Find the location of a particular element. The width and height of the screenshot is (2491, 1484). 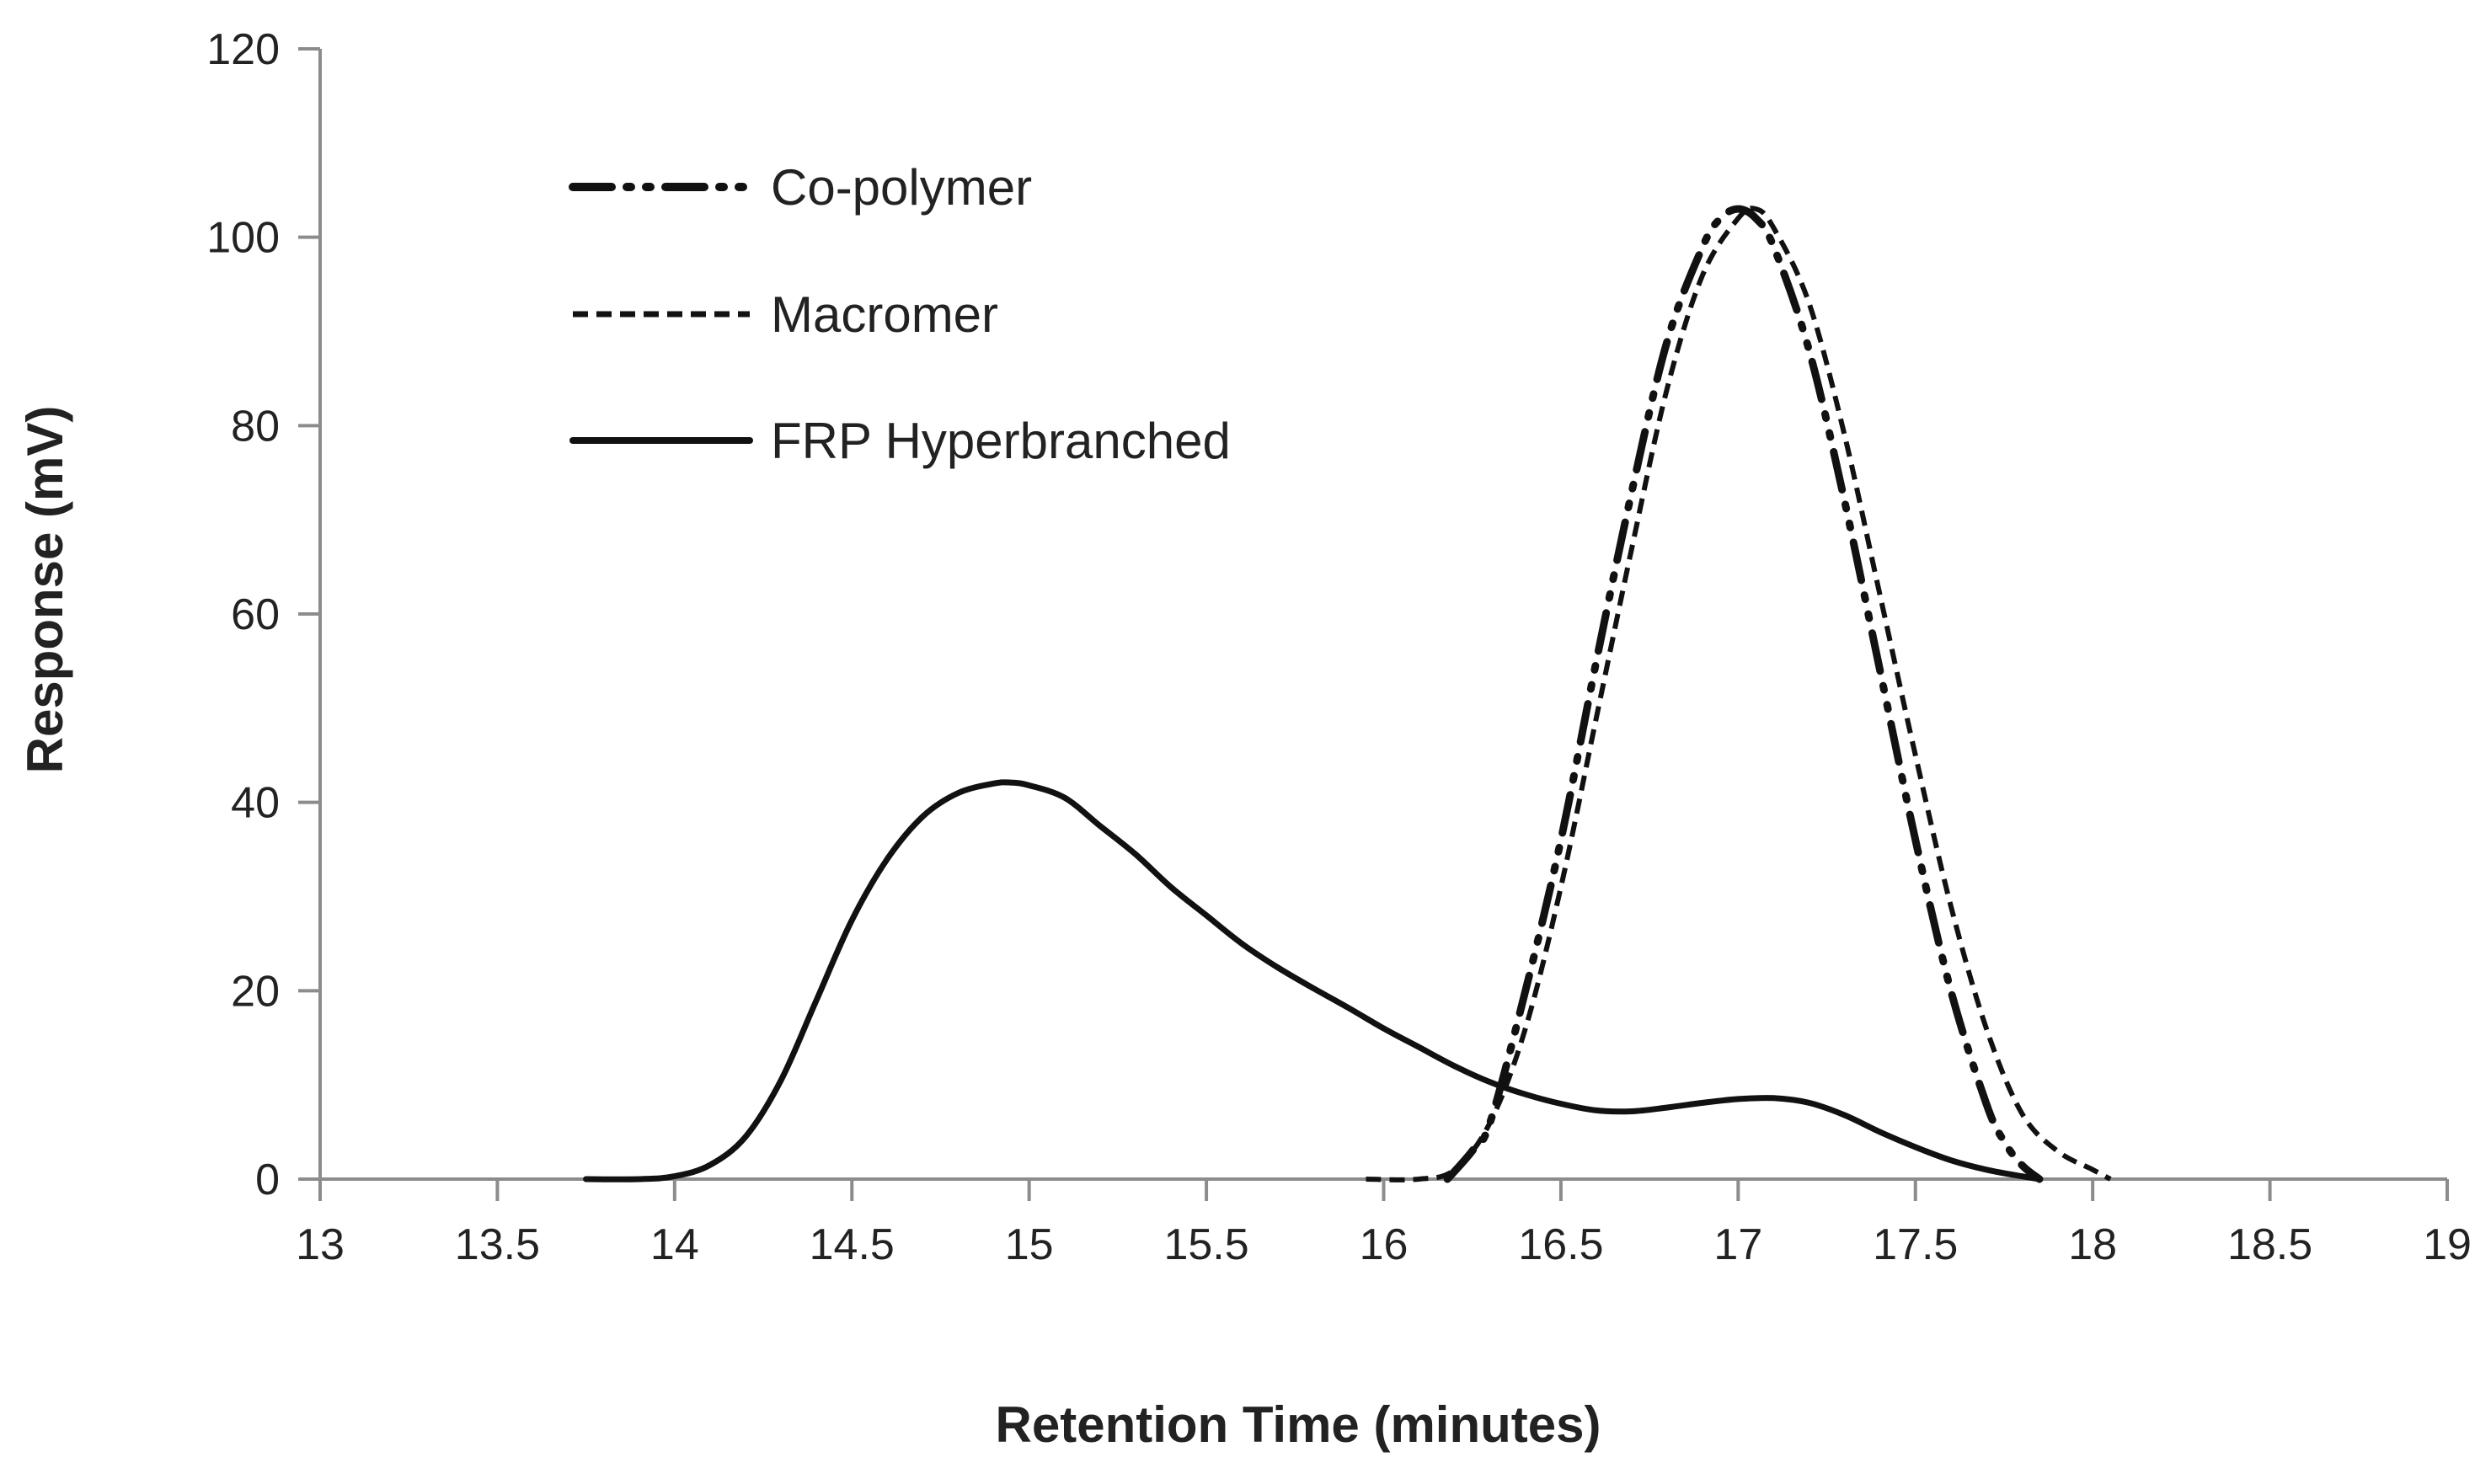

x-tick-label: 16 is located at coordinates (1384, 1245).